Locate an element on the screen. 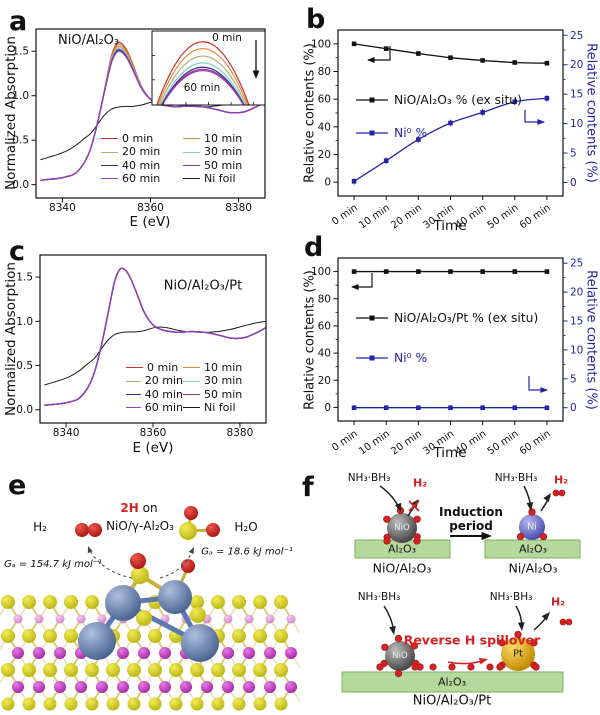 The image size is (600, 715). dft-surface-model is located at coordinates (150, 608).